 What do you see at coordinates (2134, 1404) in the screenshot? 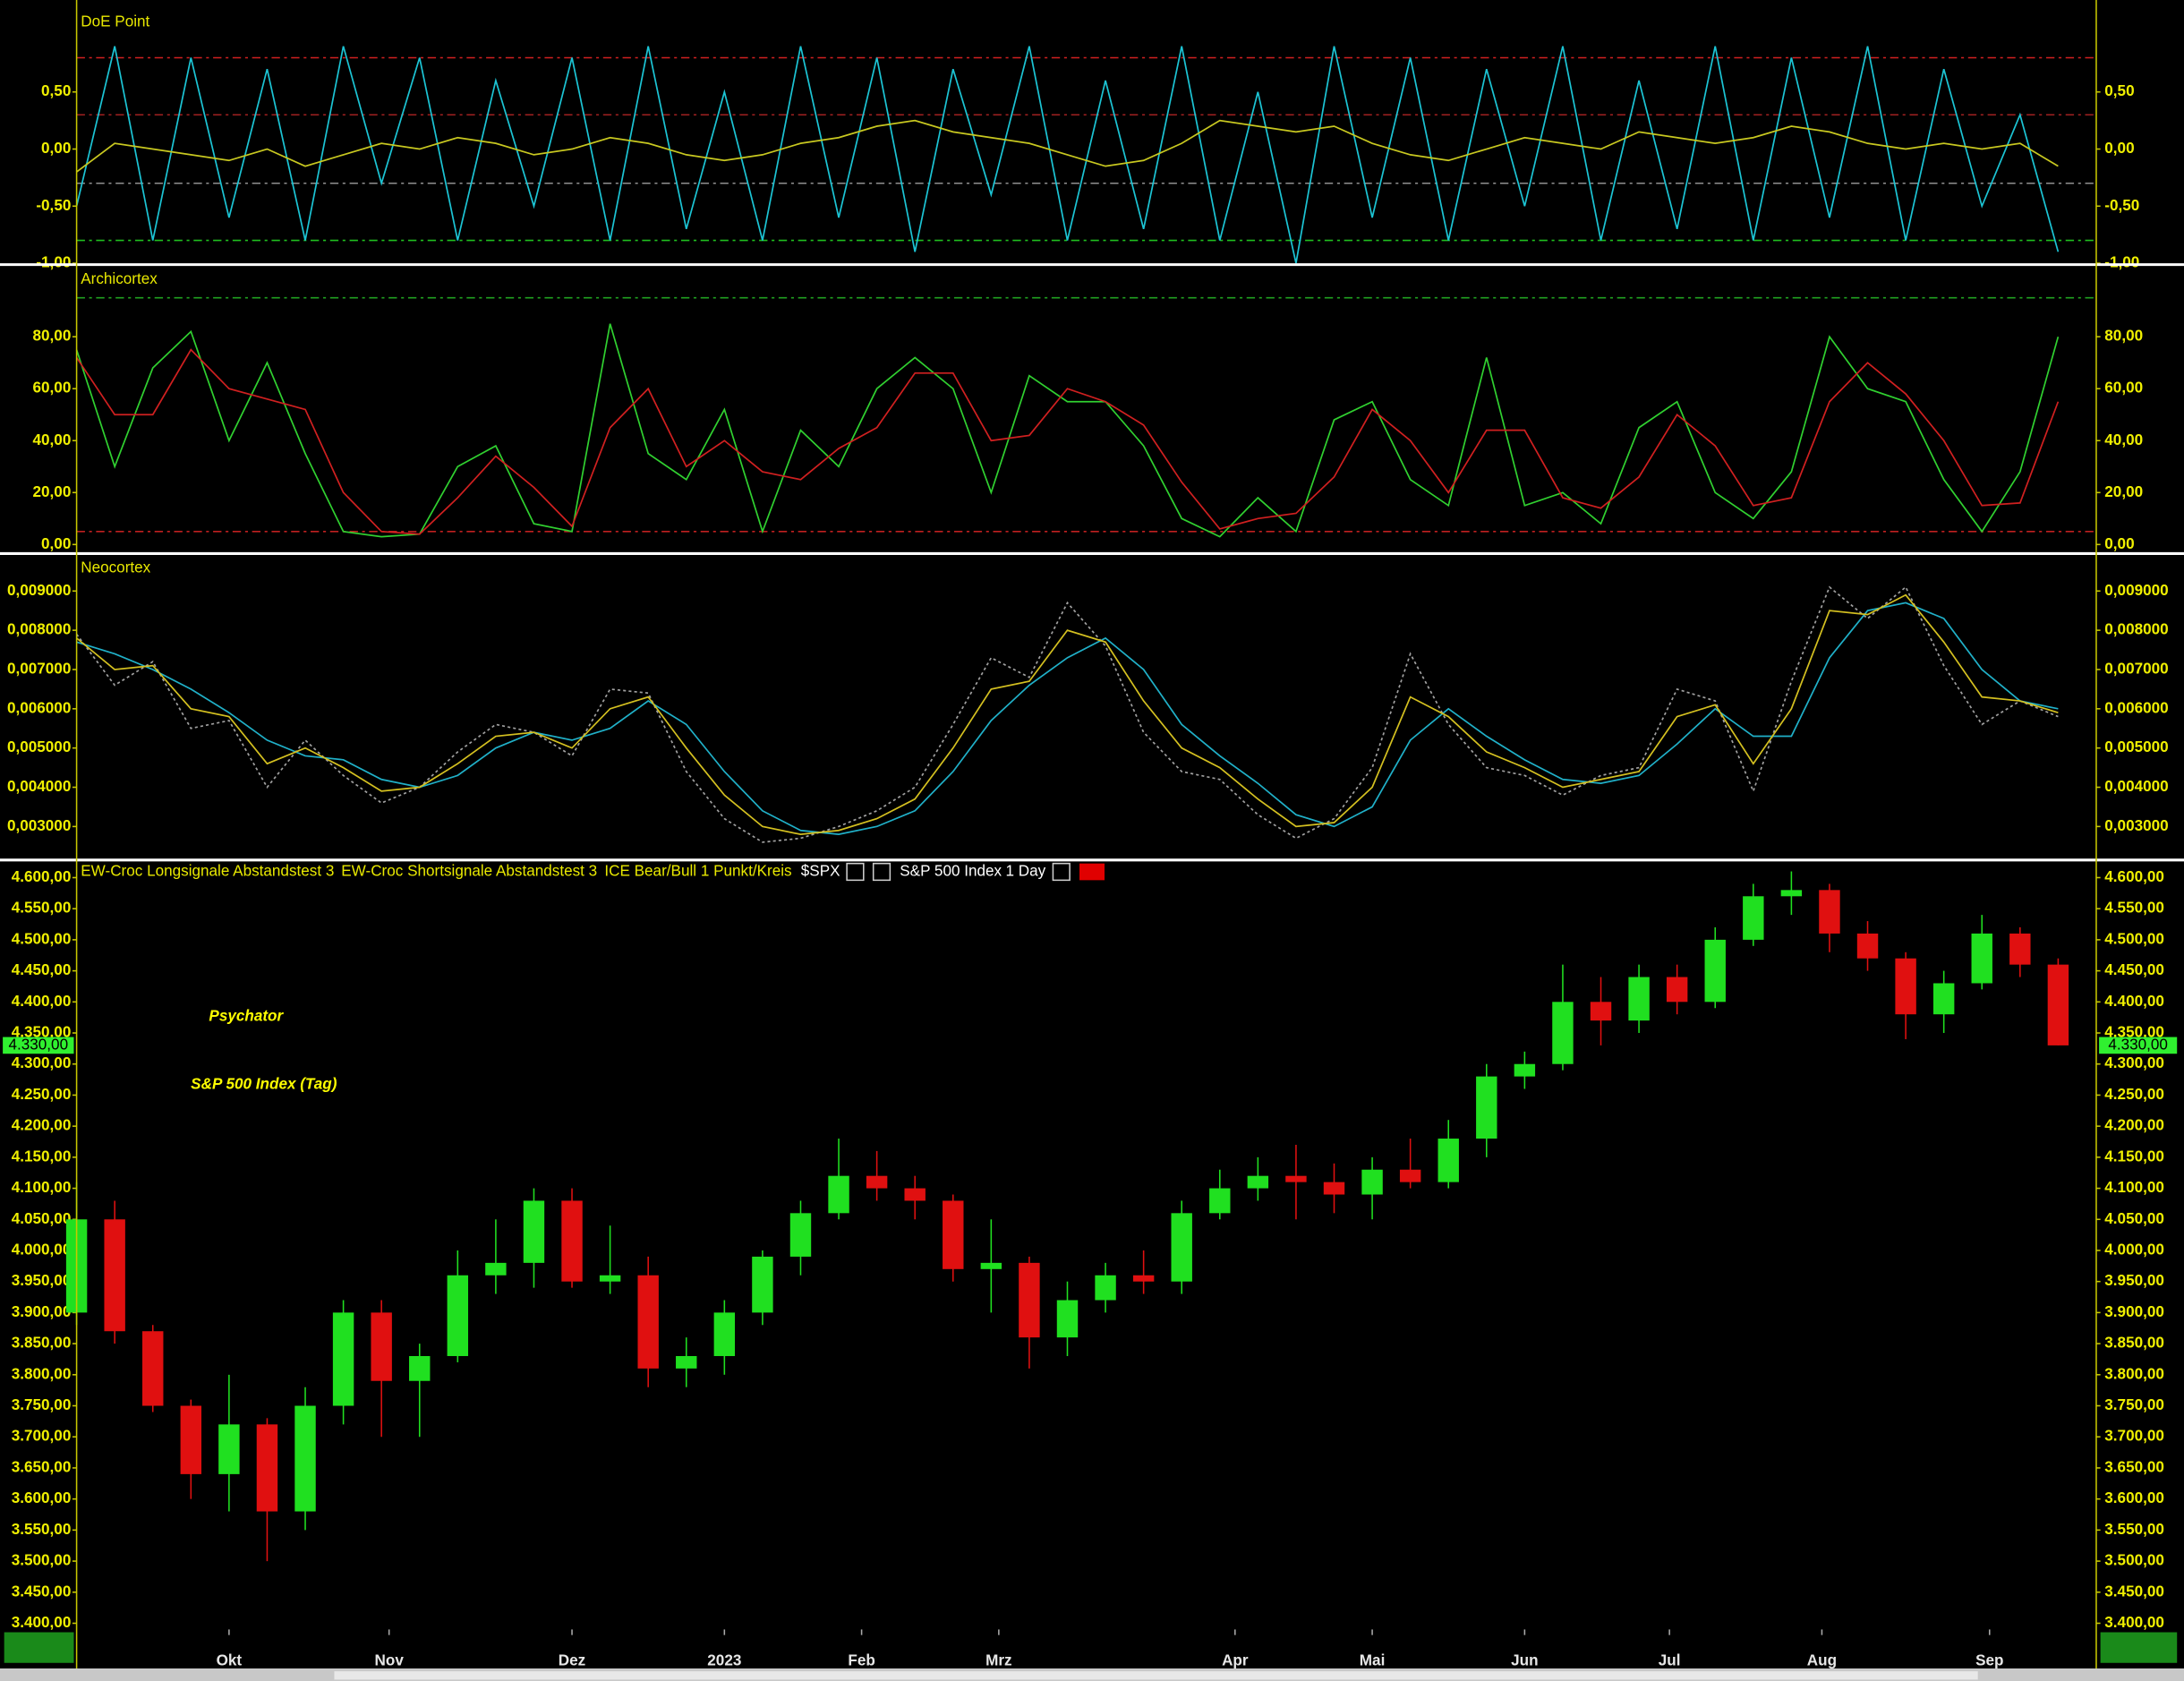
I see `y2-tick-label: 3.750,00` at bounding box center [2134, 1404].